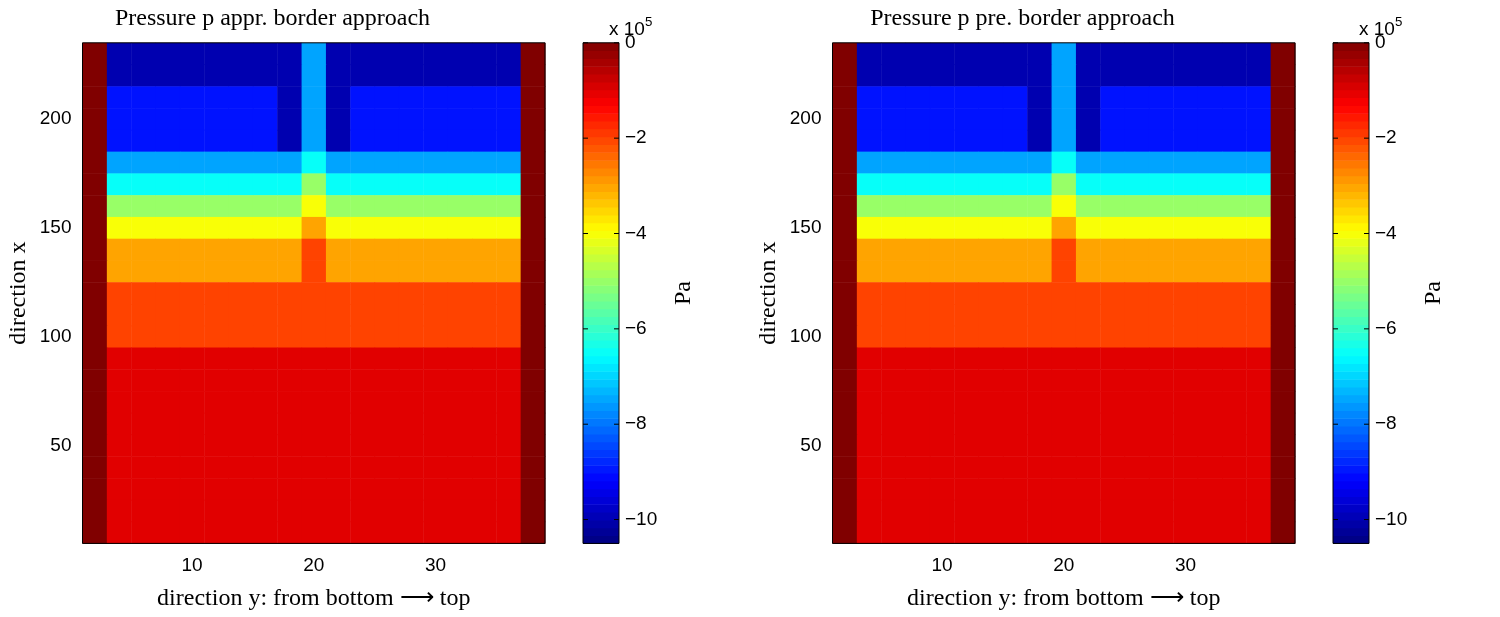  I want to click on chart-title: Pressure p appr. border approach, so click(272, 16).